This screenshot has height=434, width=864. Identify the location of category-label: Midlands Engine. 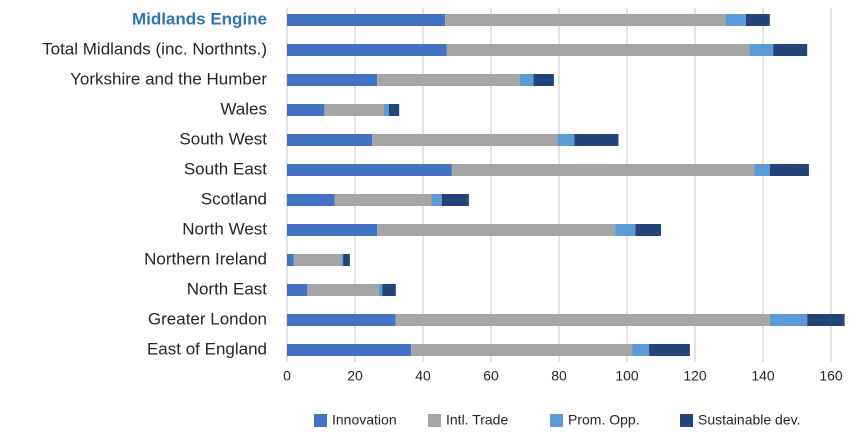
(199, 18).